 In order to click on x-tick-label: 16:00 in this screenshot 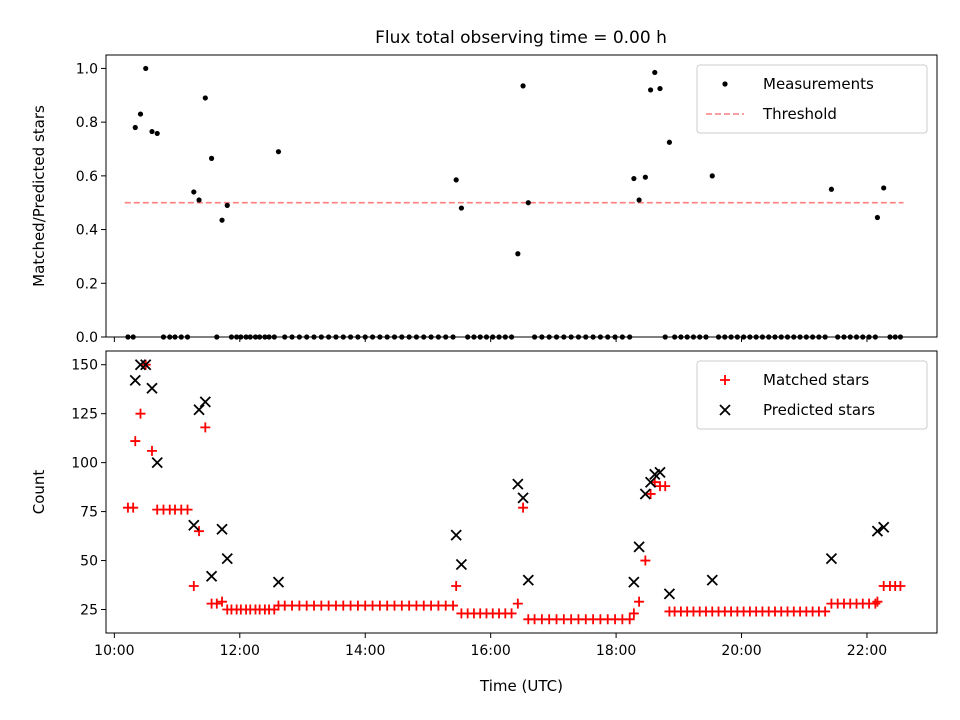, I will do `click(490, 651)`.